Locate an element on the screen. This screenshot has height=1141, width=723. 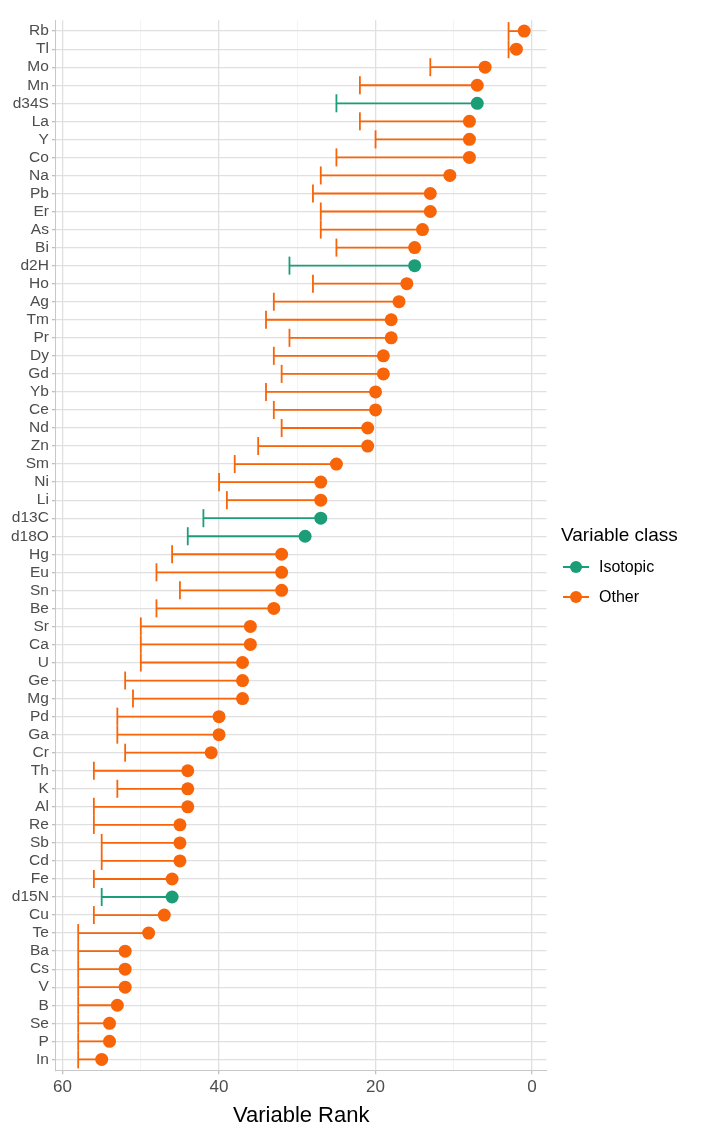
x-tick-label: 20 is located at coordinates (375, 1087).